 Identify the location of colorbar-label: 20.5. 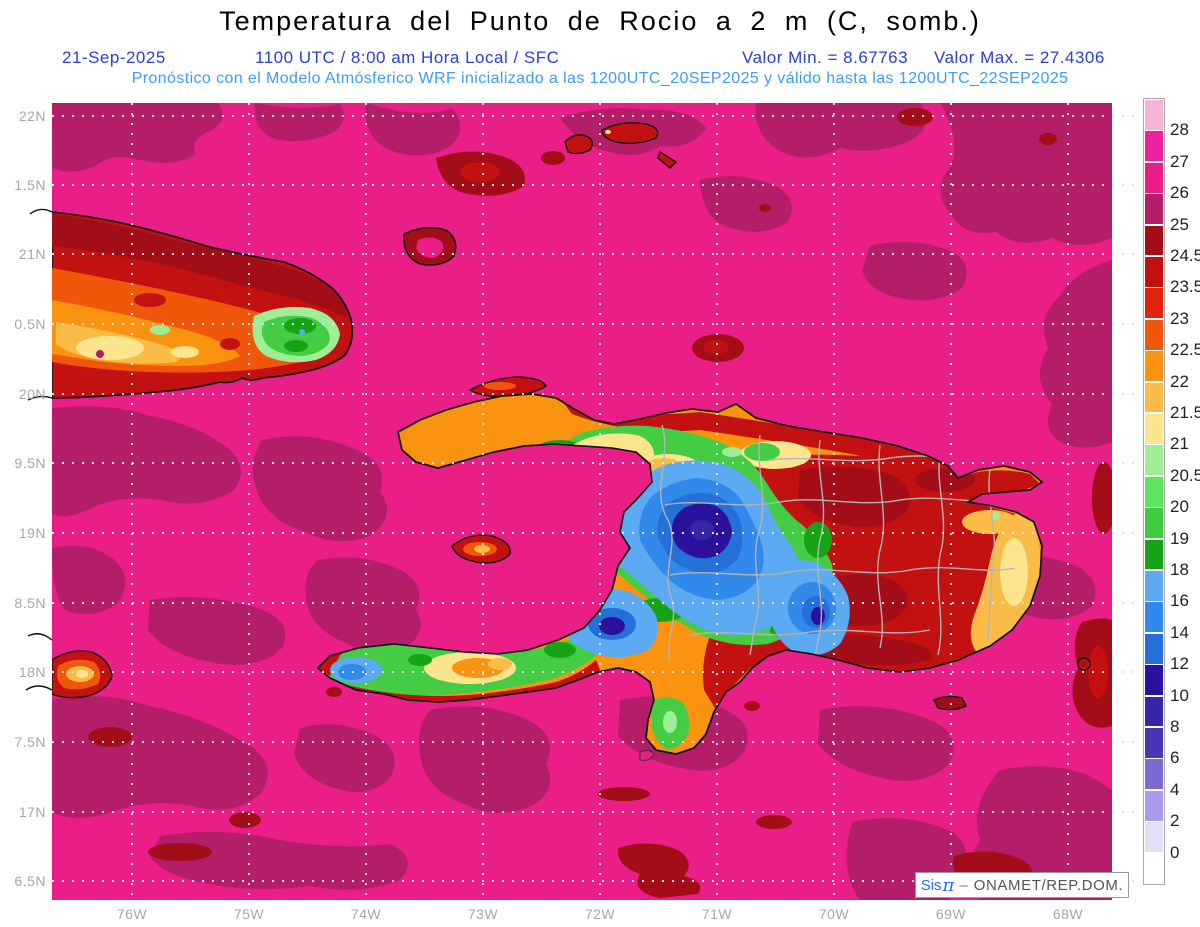
(1185, 475).